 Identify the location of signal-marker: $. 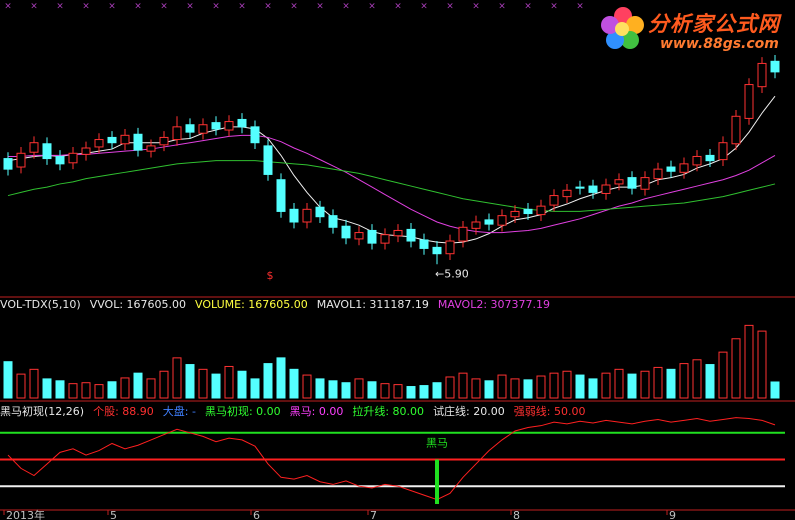
(270, 275).